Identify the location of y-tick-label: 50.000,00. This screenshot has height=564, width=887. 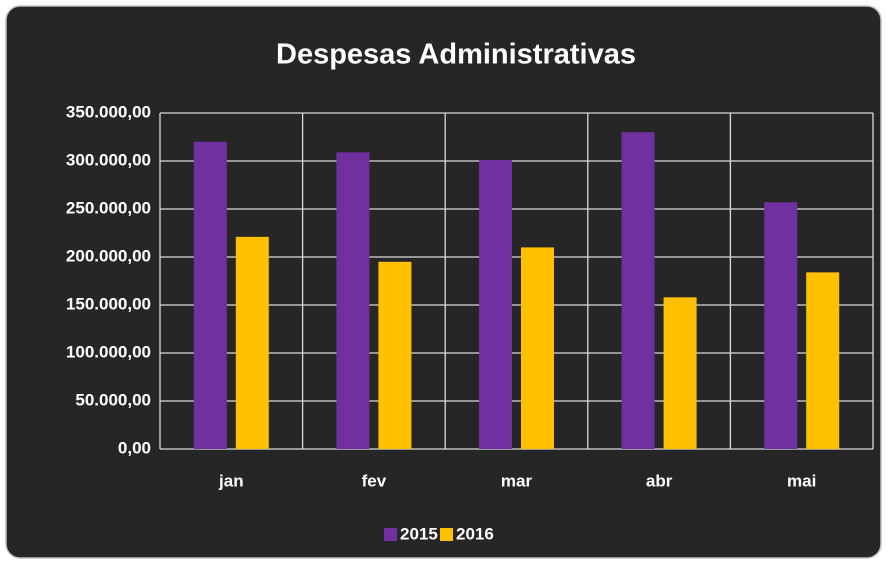
(113, 399).